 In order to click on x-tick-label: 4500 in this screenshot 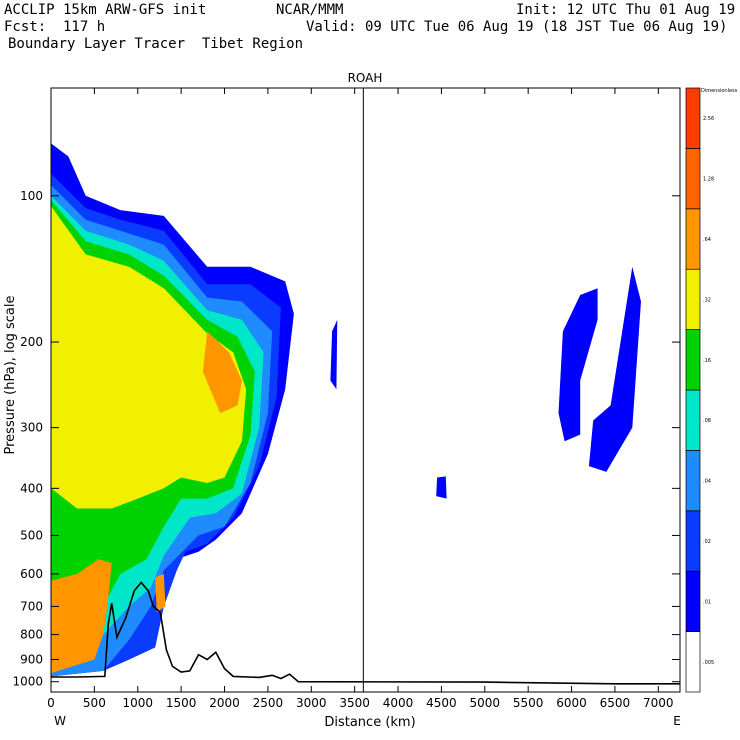, I will do `click(441, 703)`.